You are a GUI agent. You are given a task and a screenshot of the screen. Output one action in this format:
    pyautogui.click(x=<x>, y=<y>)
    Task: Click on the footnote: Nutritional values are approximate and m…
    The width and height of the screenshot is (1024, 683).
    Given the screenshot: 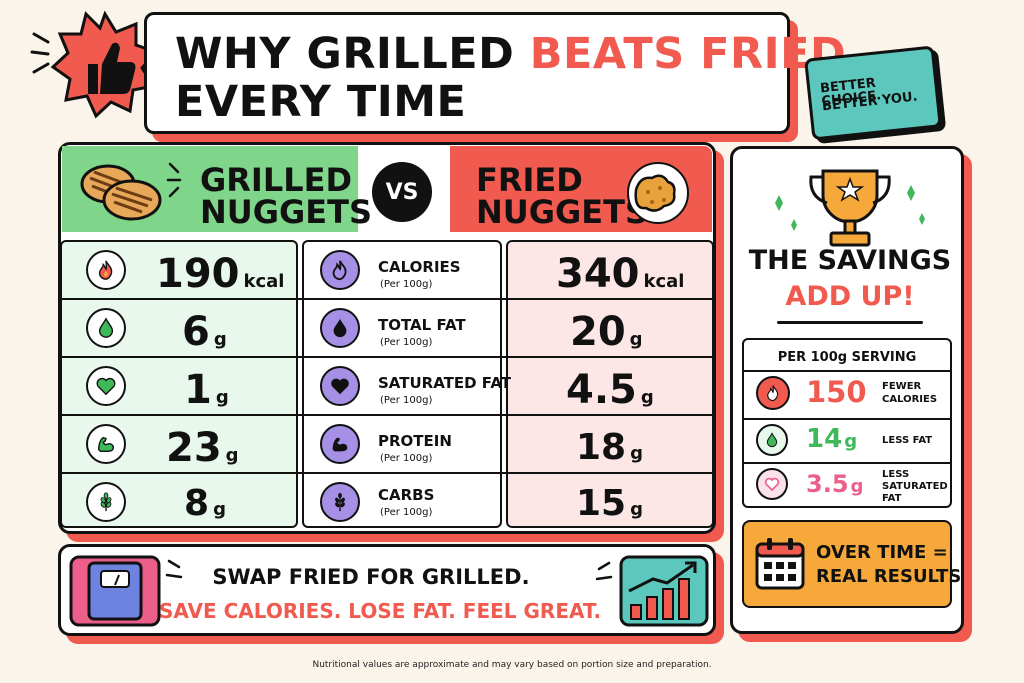 What is the action you would take?
    pyautogui.click(x=512, y=665)
    